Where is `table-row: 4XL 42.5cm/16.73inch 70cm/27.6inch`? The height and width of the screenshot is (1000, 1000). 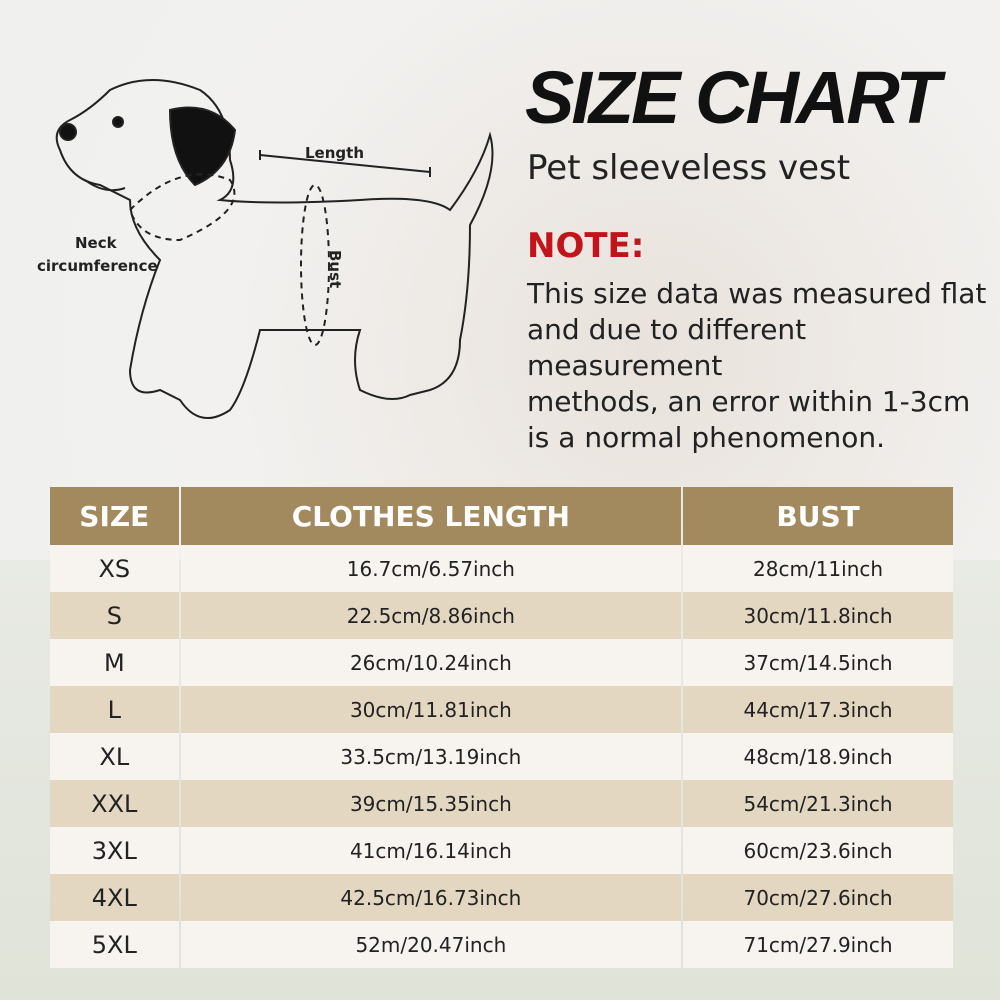 table-row: 4XL 42.5cm/16.73inch 70cm/27.6inch is located at coordinates (501, 897).